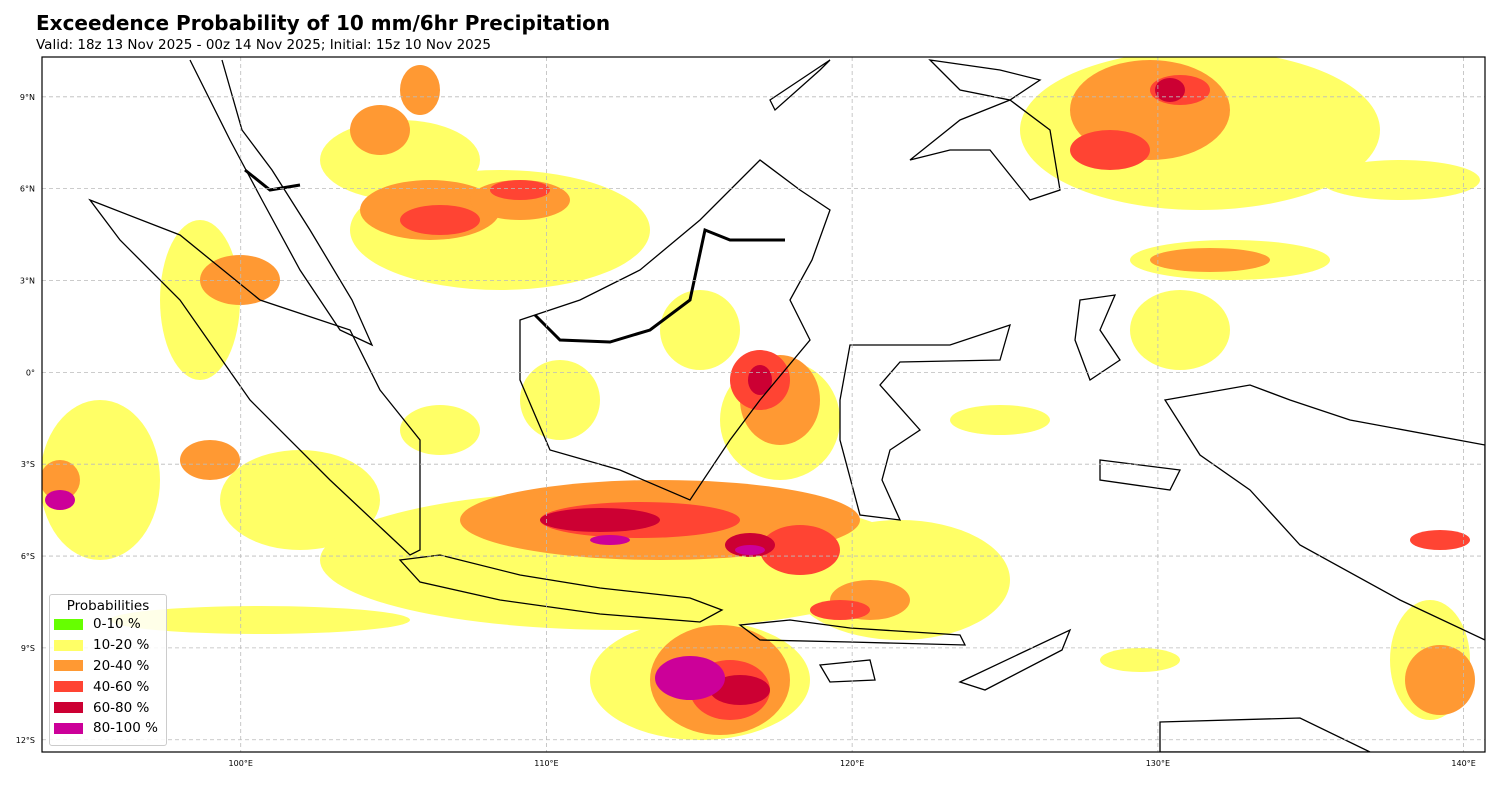  I want to click on coast-timor, so click(1015, 659).